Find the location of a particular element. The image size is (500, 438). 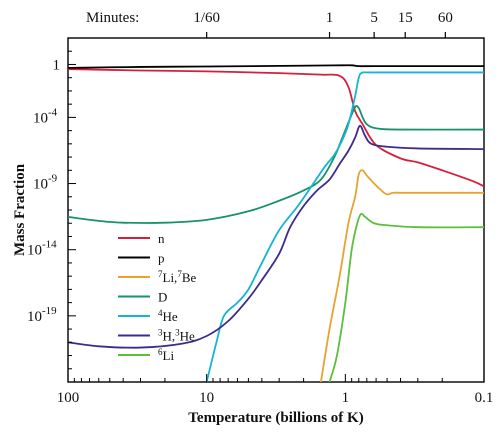

x-axis-ticks: 100 10 1 0.1 is located at coordinates (275, 390).